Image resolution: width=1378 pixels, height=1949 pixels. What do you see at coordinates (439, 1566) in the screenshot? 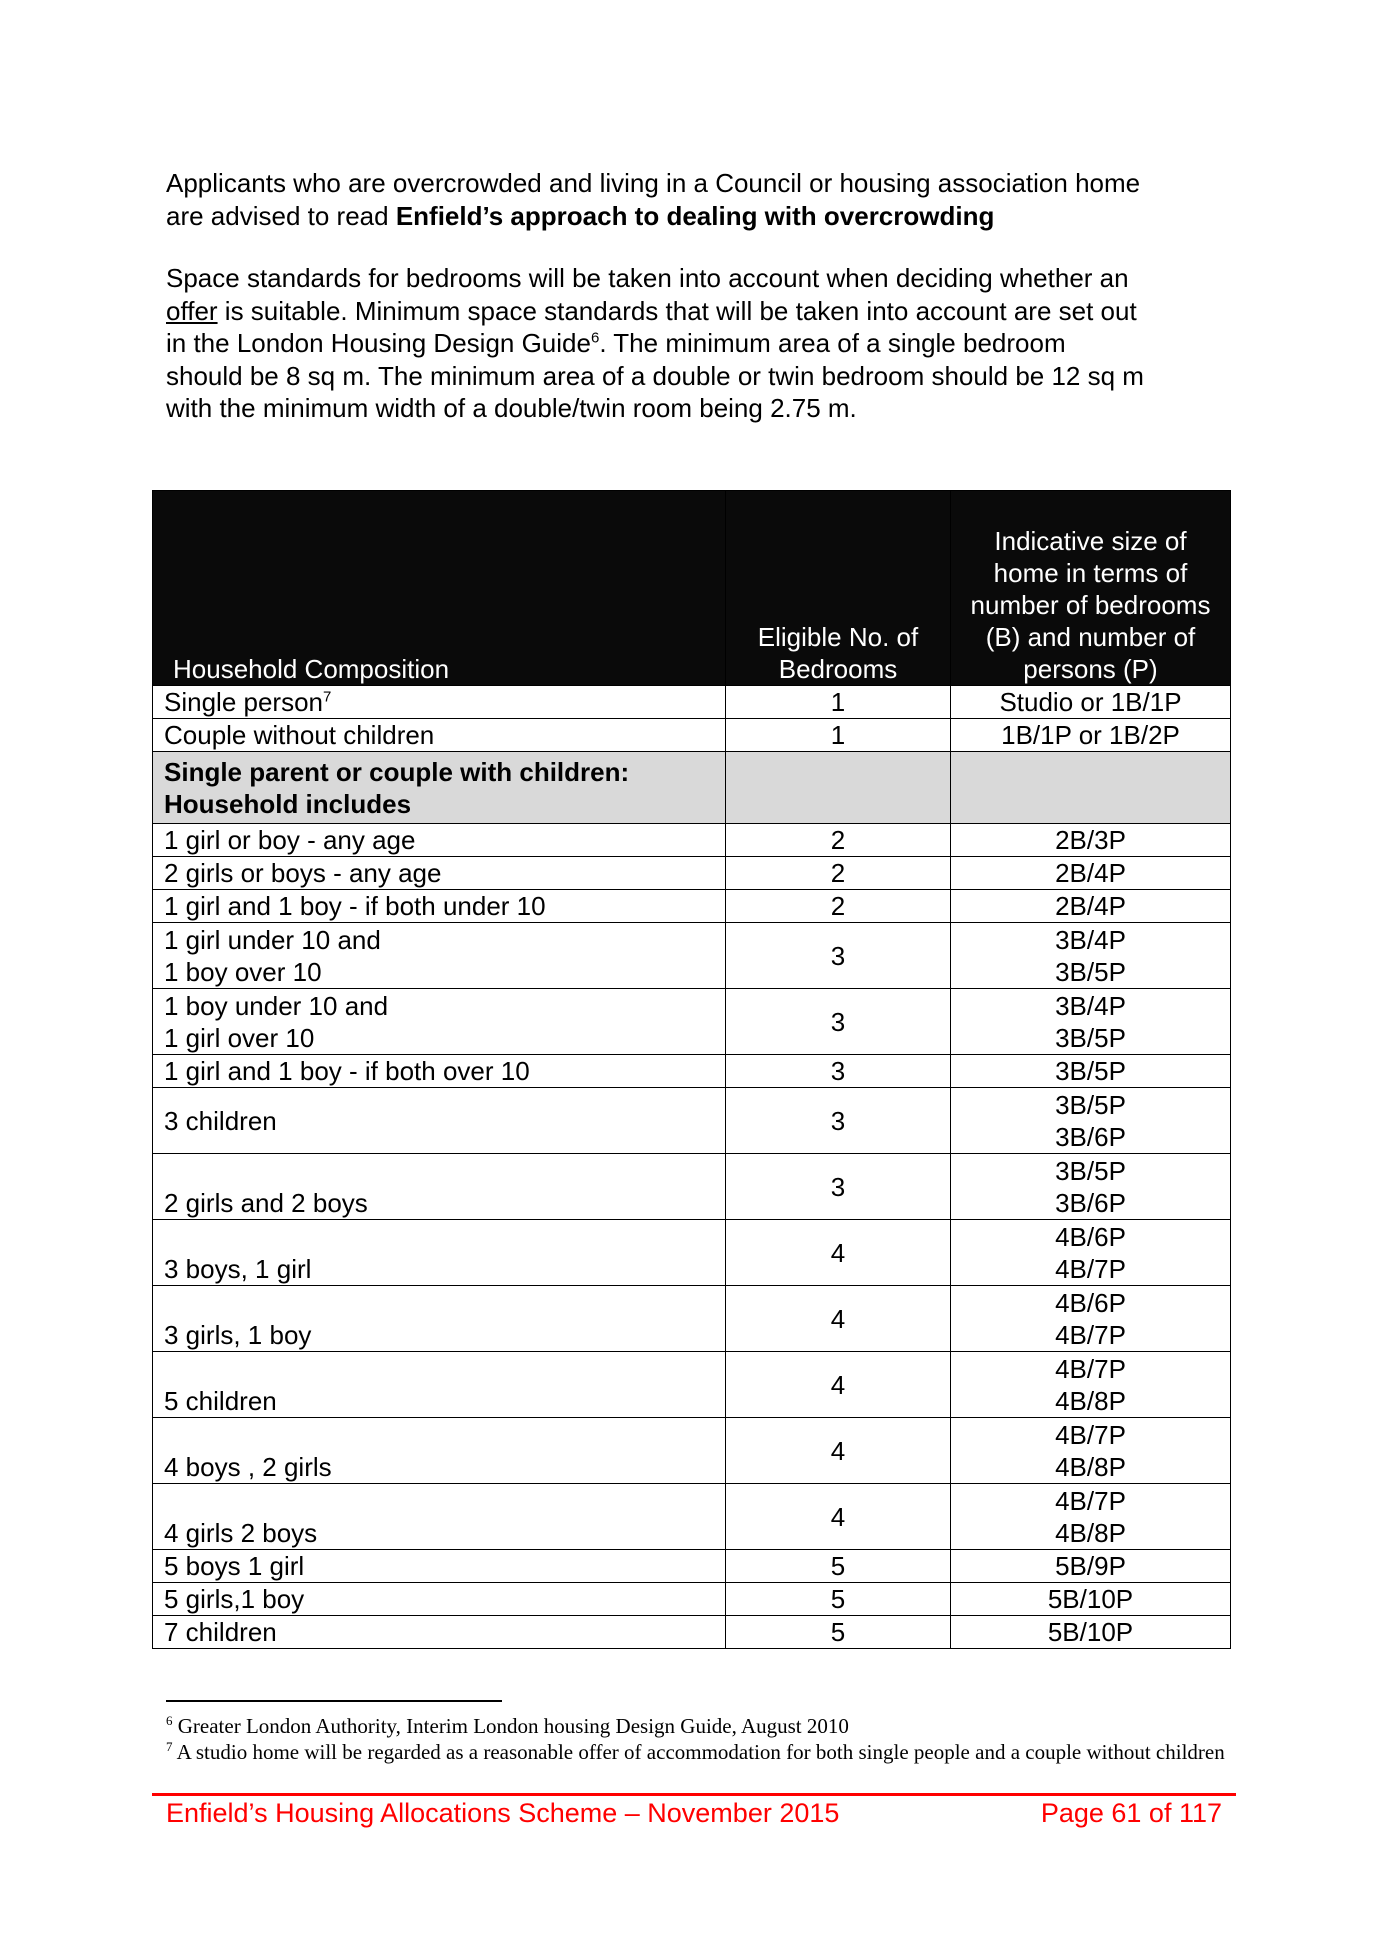
I see `household-composition-cell: 5 boys 1 girl` at bounding box center [439, 1566].